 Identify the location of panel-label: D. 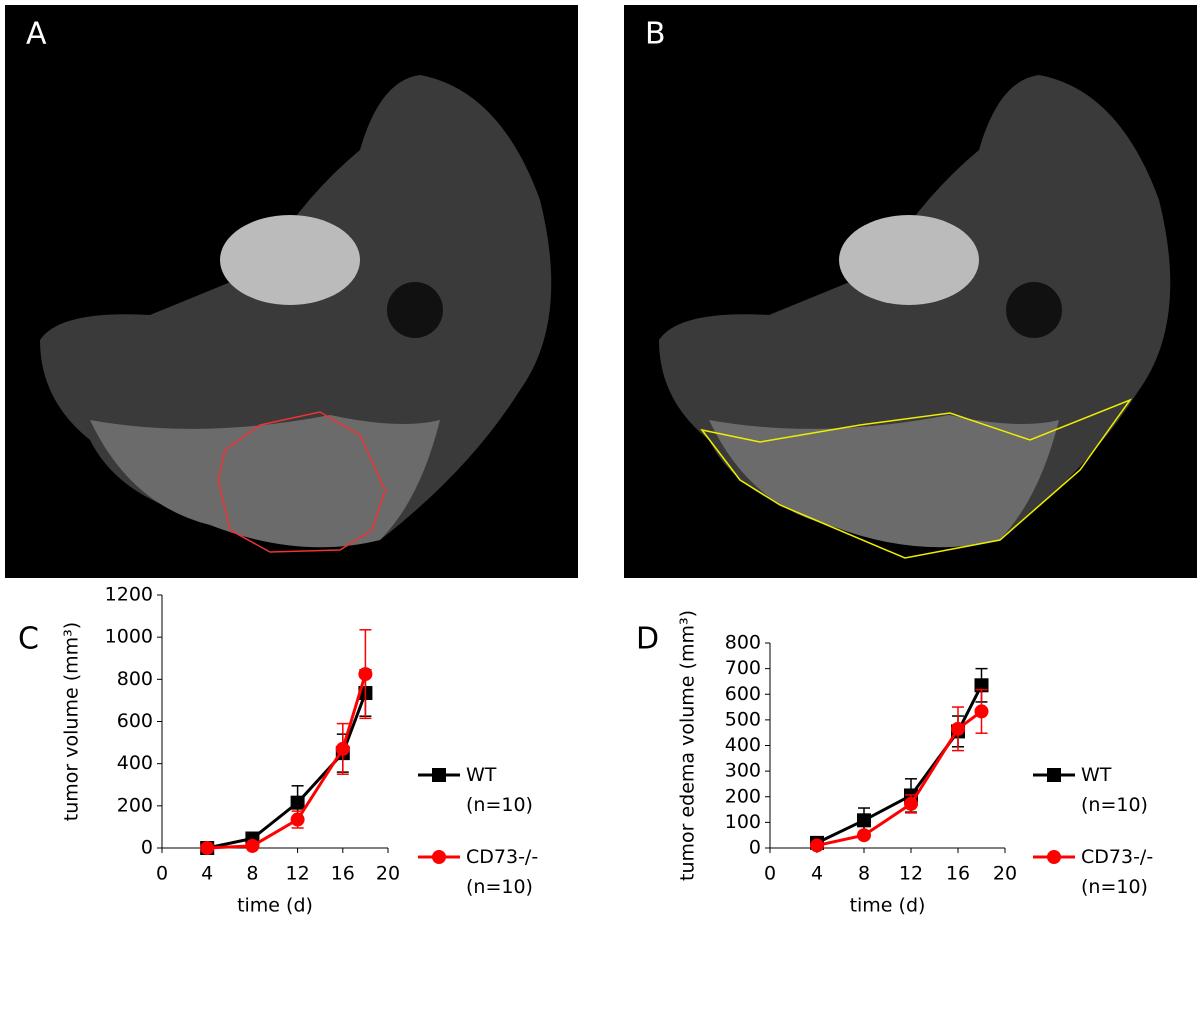
(647, 639).